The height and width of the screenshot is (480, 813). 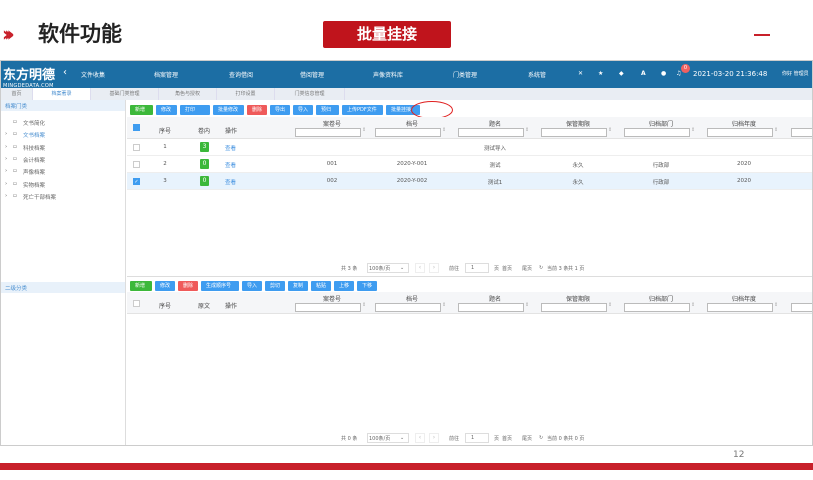 I want to click on nav-item: 查询借阅, so click(x=241, y=75).